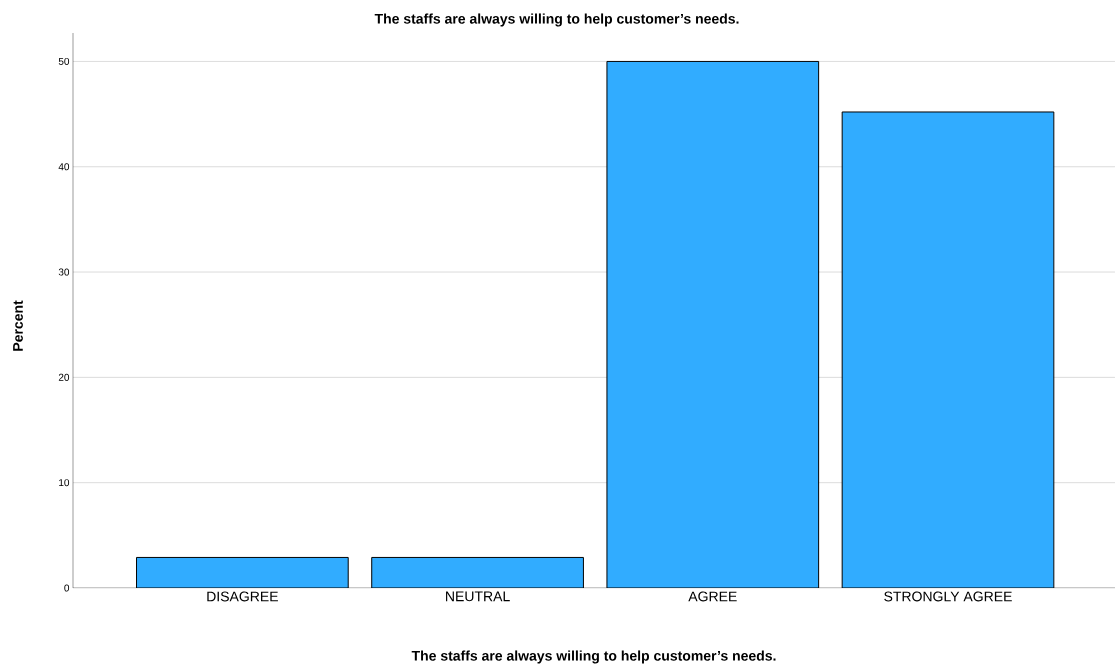 This screenshot has width=1115, height=671. I want to click on y-axis-title: Percent, so click(18, 325).